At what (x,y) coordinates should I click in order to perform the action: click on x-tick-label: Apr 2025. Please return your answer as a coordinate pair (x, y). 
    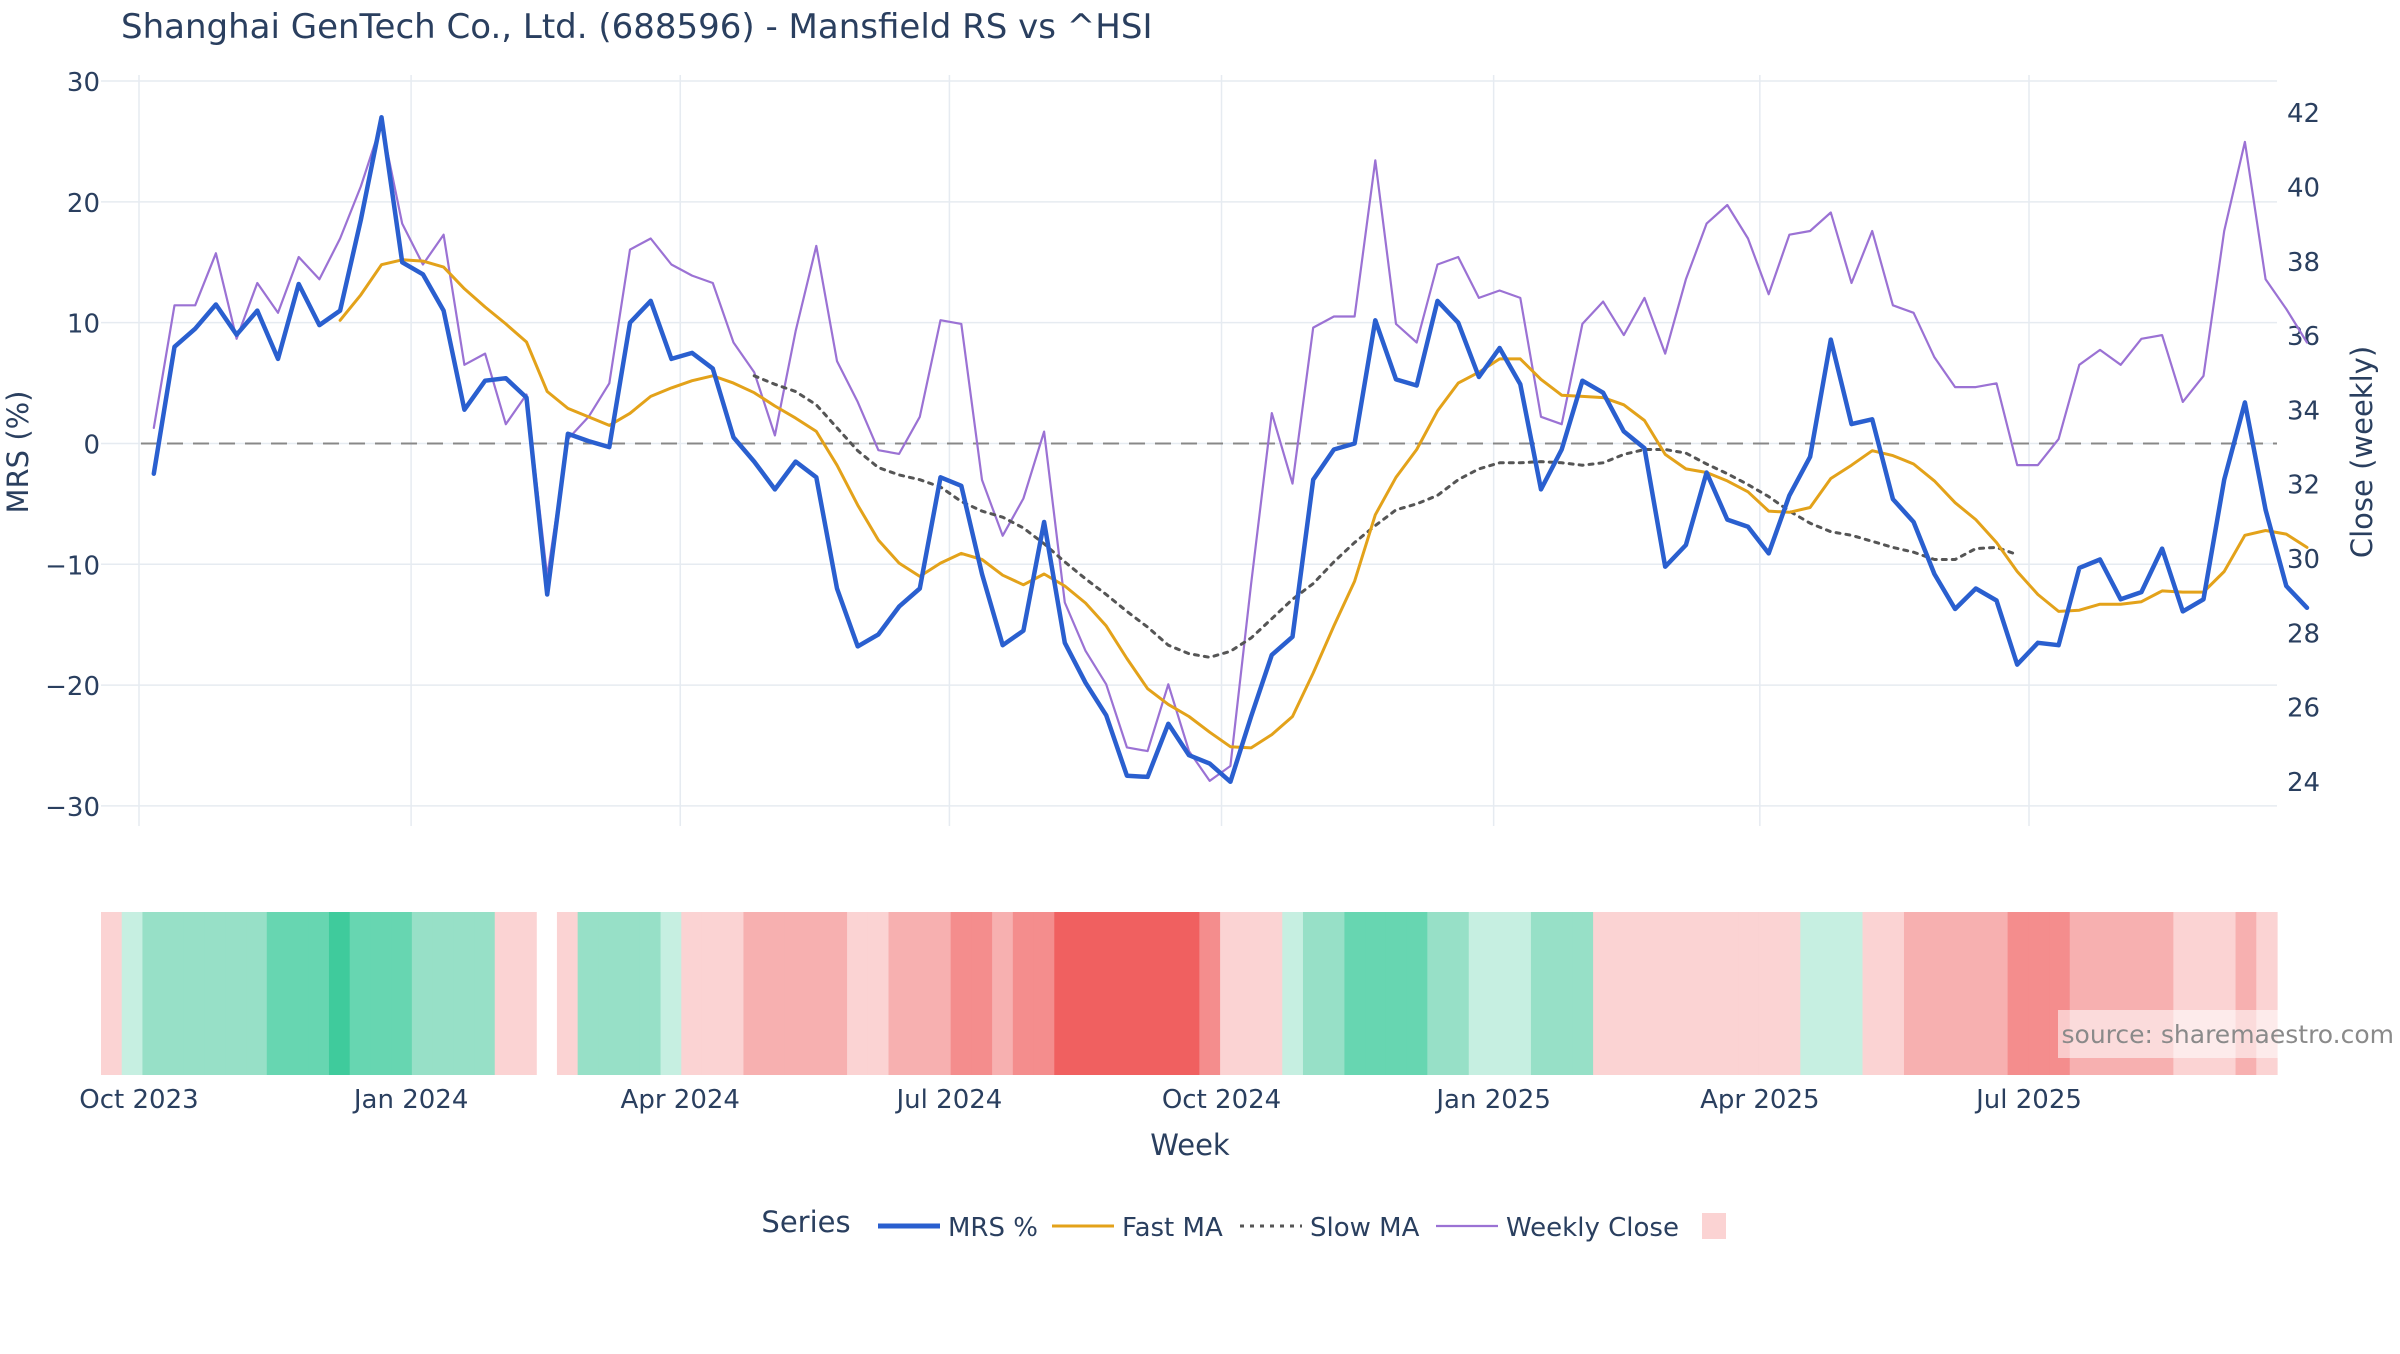
    Looking at the image, I should click on (1759, 1100).